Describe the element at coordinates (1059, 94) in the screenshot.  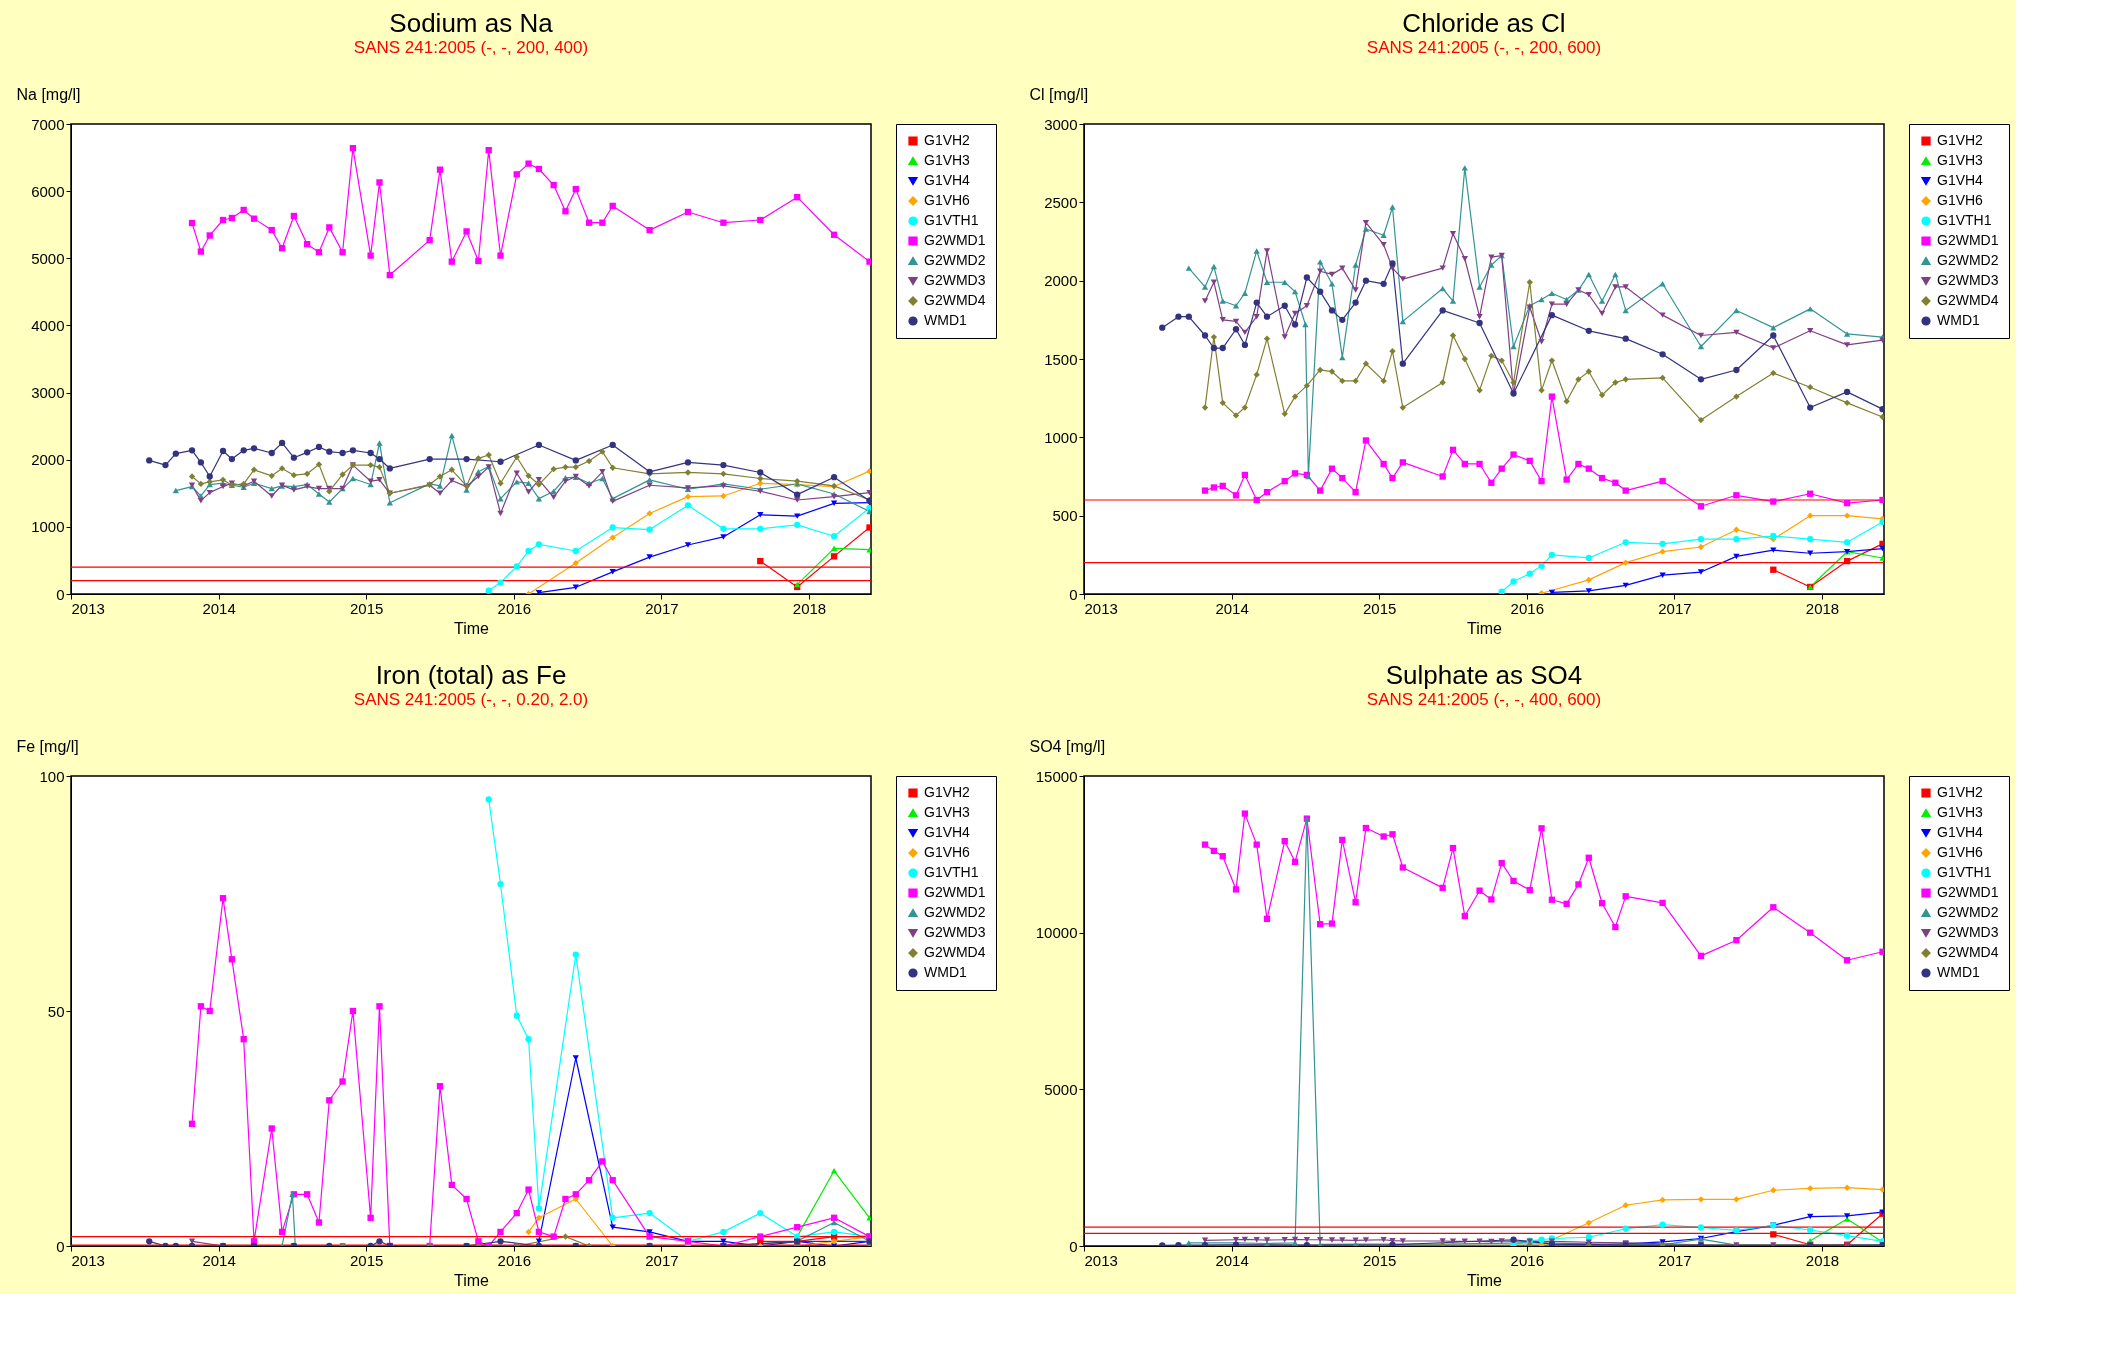
I see `y-axis-title: Cl [mg/l]` at that location.